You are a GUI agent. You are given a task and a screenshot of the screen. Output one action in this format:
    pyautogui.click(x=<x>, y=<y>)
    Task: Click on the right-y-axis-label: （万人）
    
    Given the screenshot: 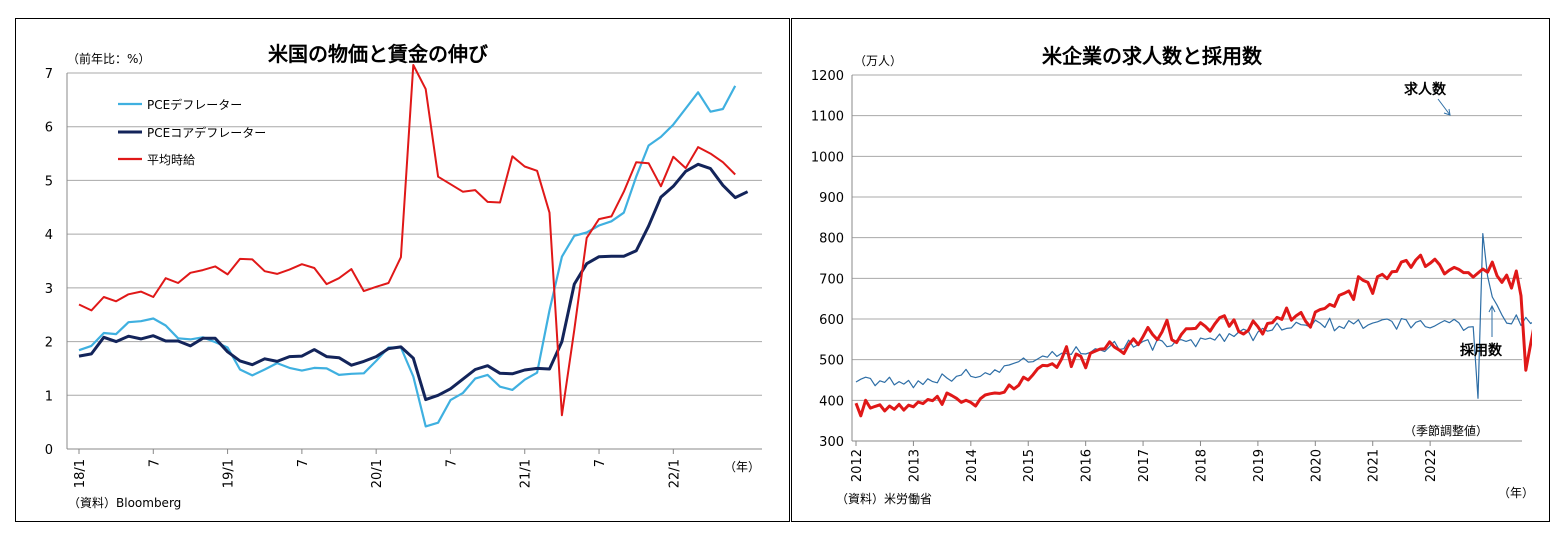 What is the action you would take?
    pyautogui.click(x=878, y=61)
    